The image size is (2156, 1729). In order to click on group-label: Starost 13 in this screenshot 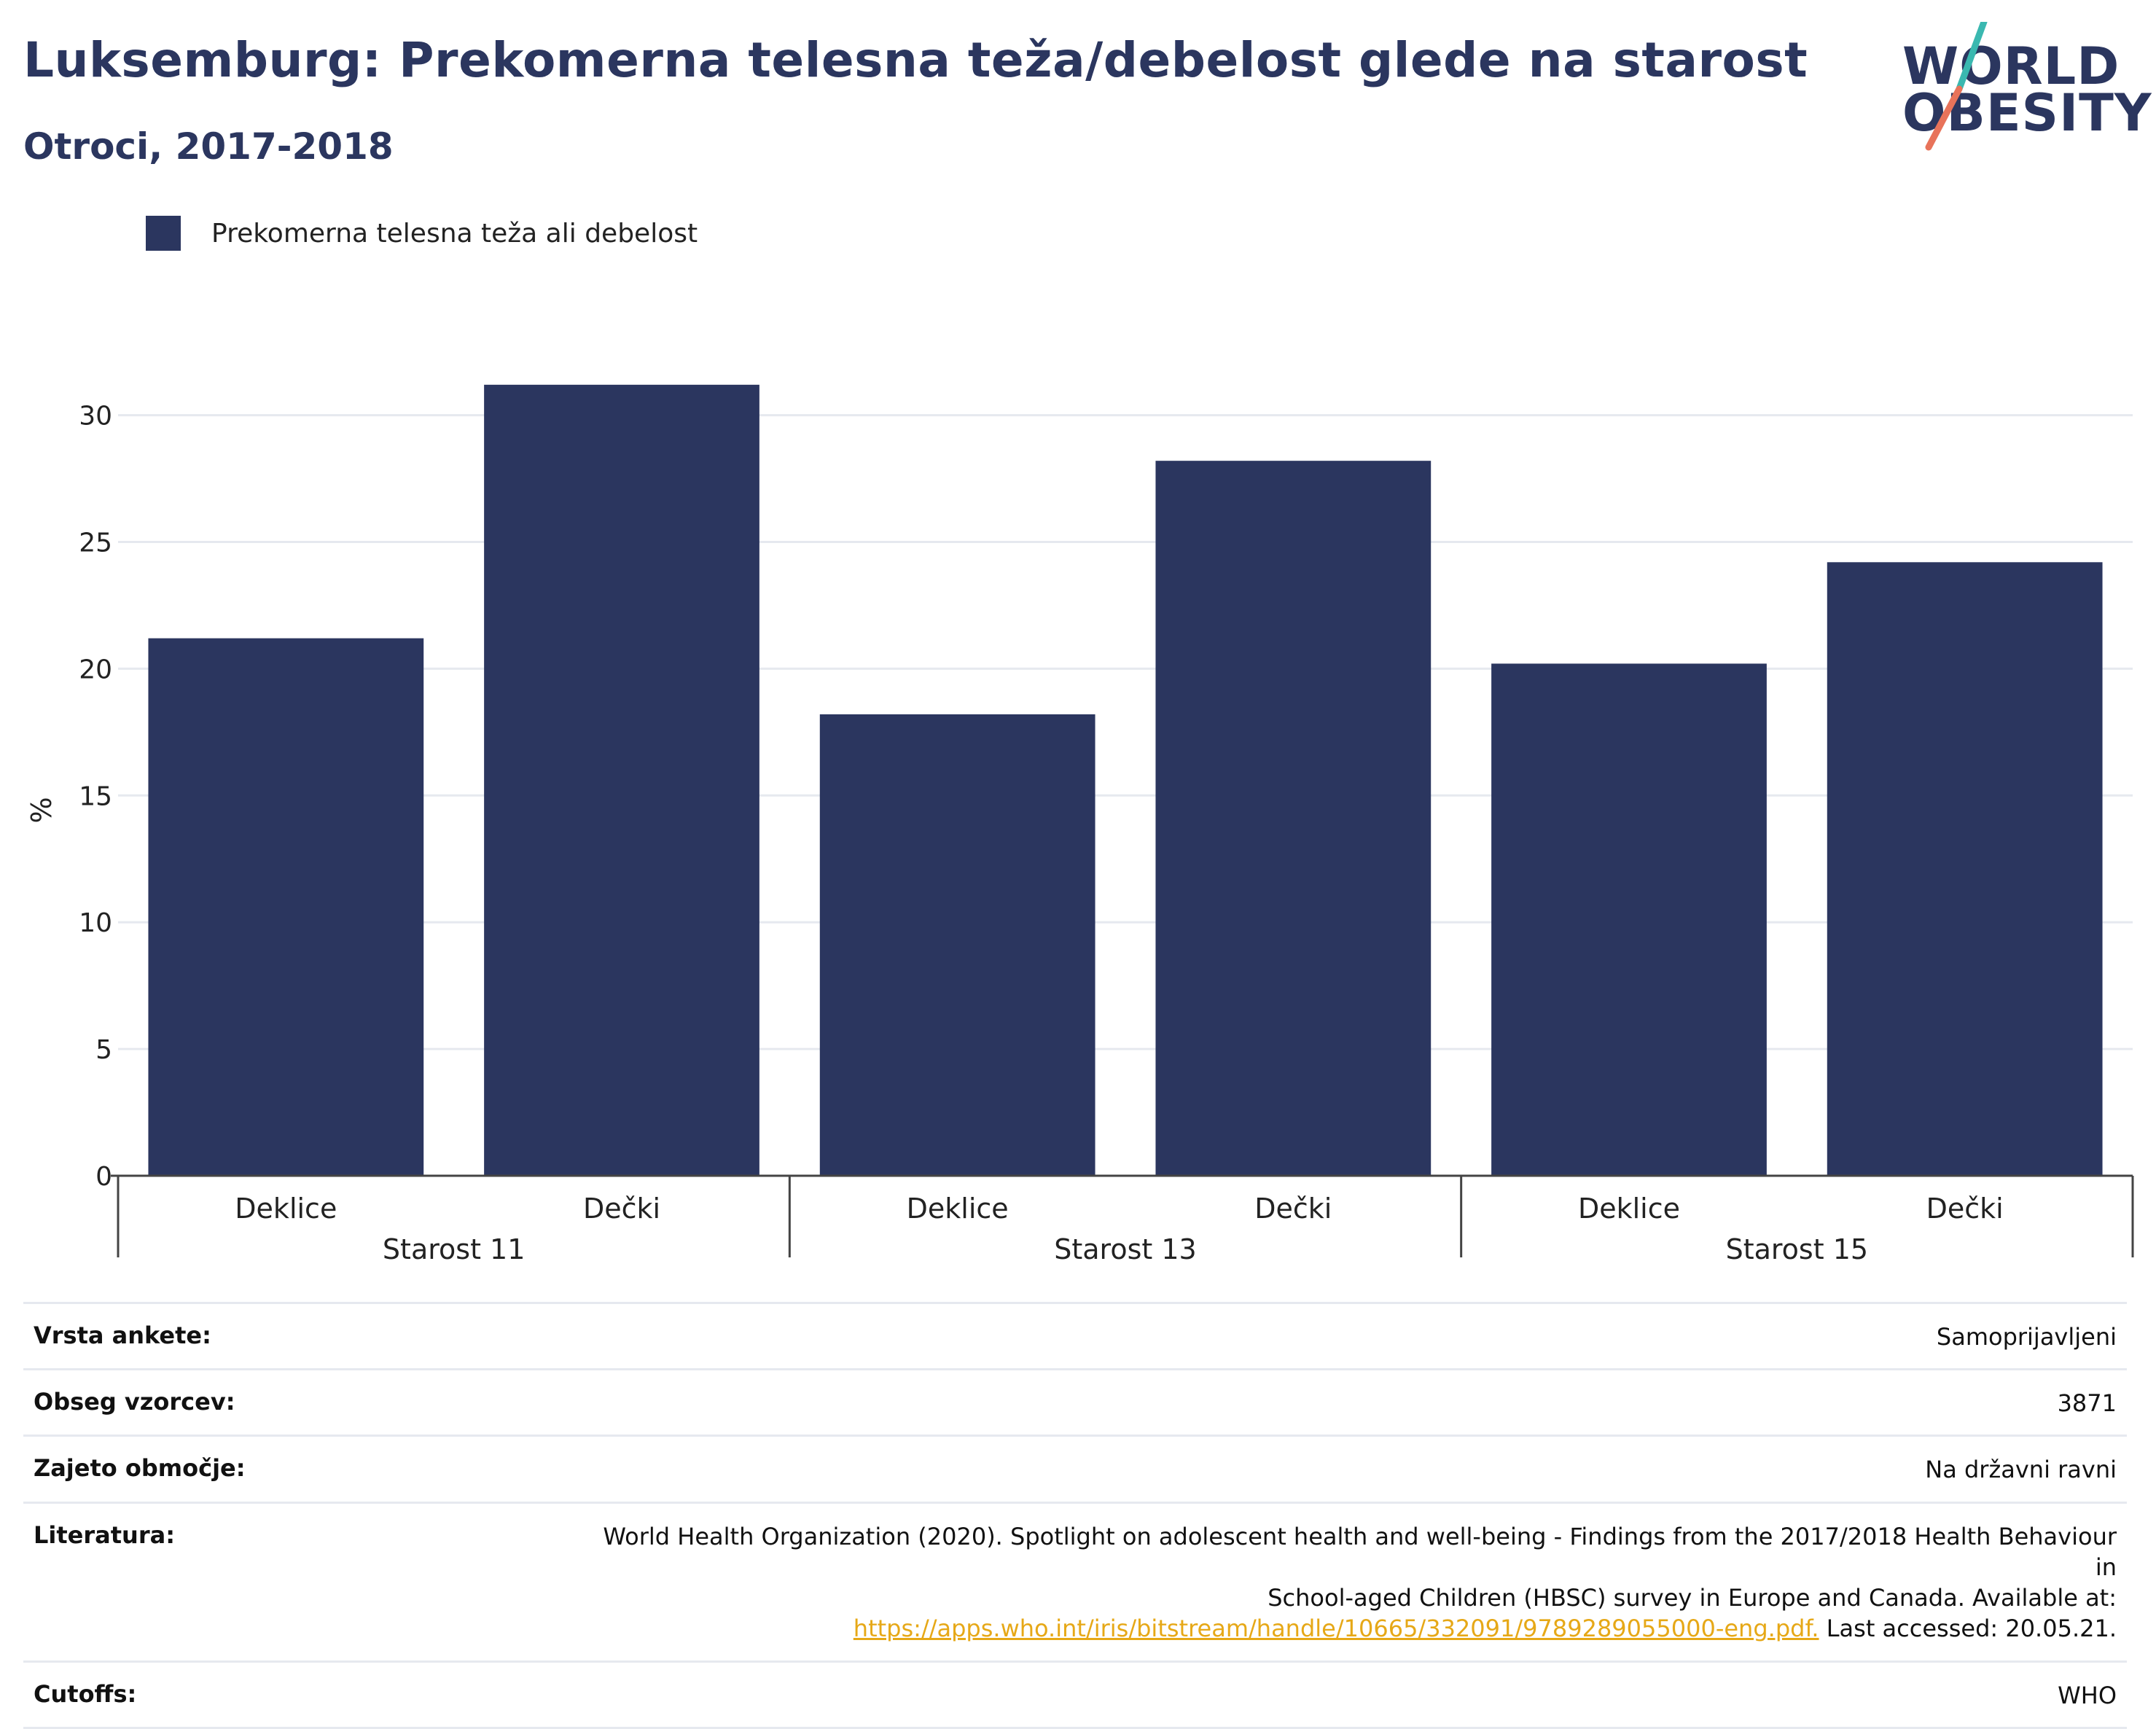, I will do `click(1125, 1249)`.